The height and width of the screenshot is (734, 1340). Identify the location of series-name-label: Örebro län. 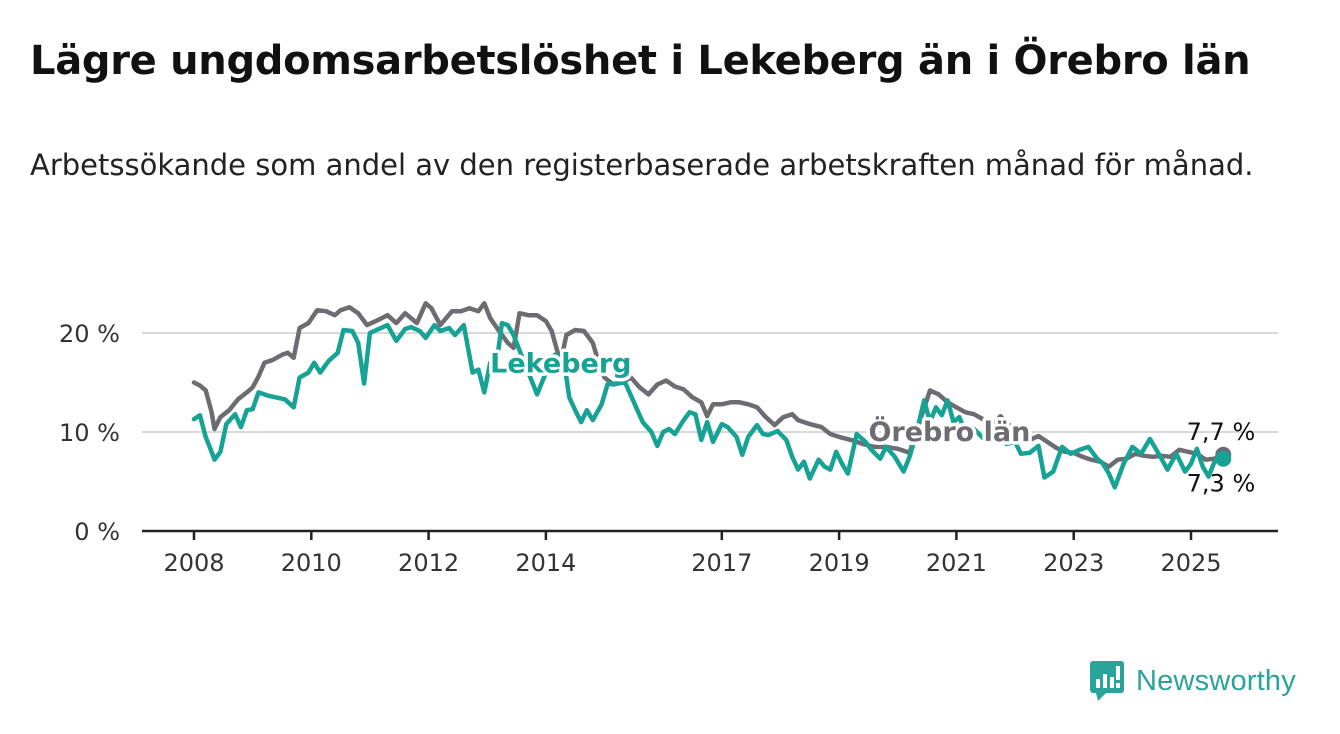
(949, 431).